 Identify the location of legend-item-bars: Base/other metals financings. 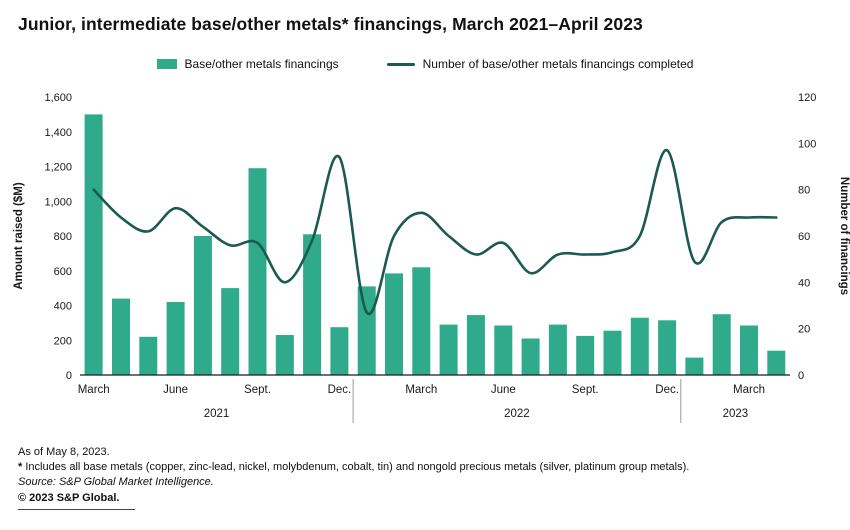
(247, 64).